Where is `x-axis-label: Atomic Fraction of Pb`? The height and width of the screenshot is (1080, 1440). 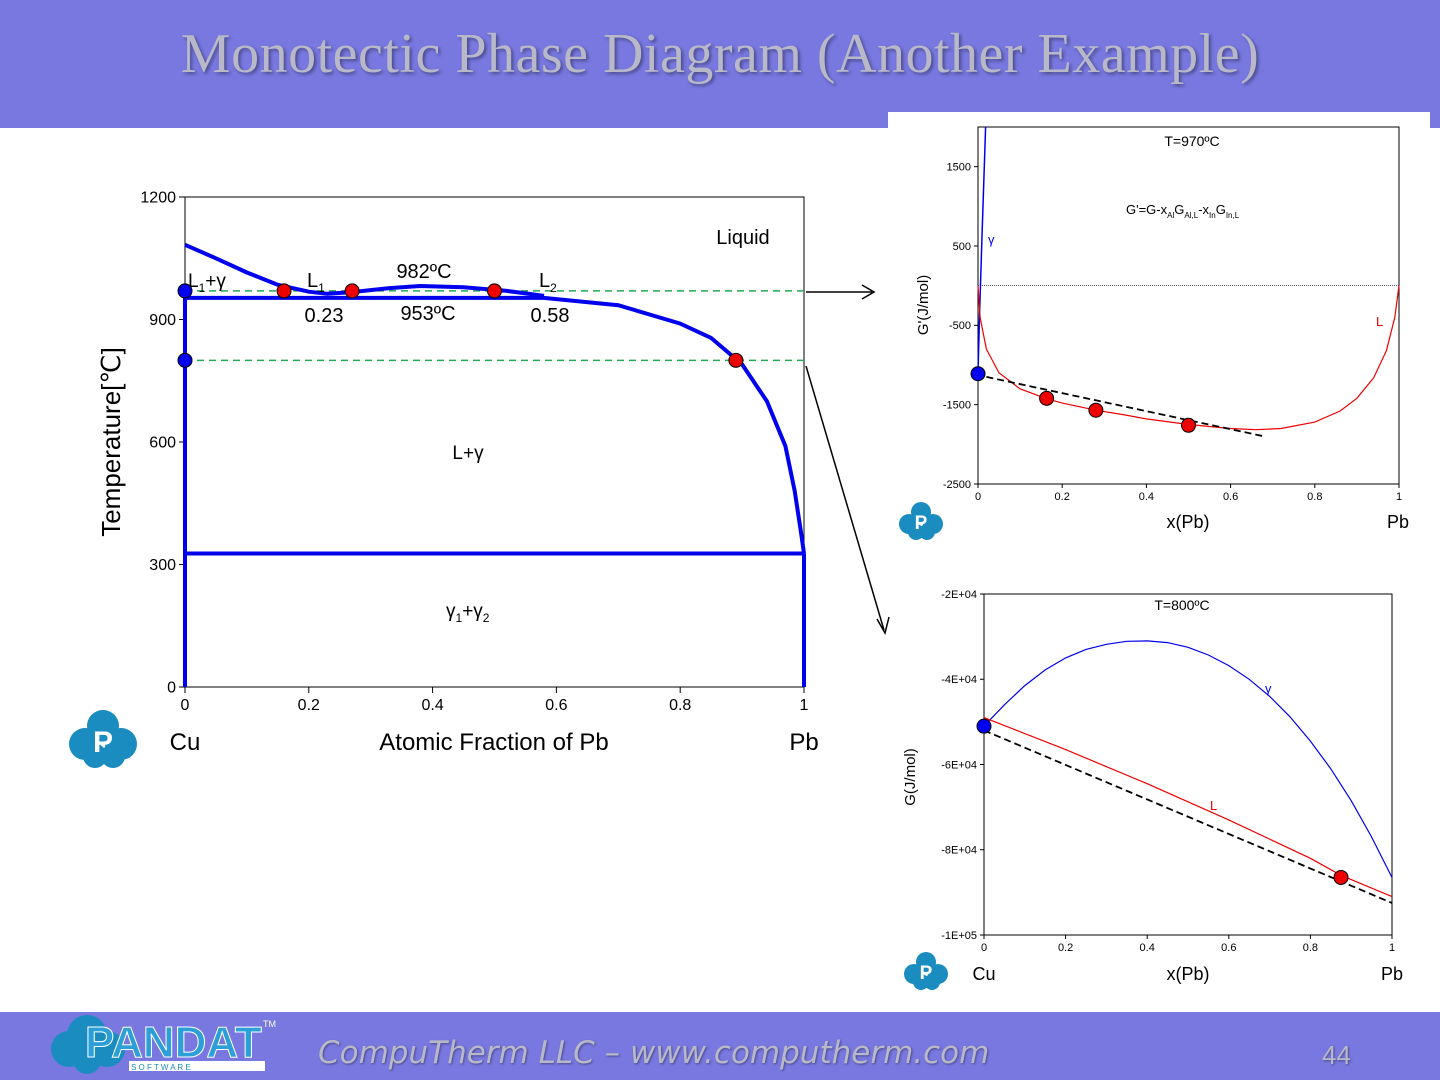 x-axis-label: Atomic Fraction of Pb is located at coordinates (493, 742).